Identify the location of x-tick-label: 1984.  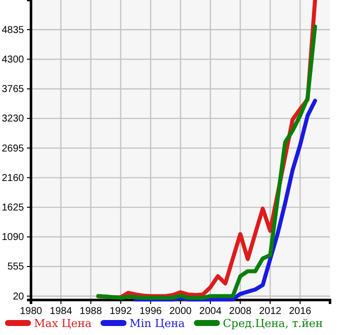
(61, 312).